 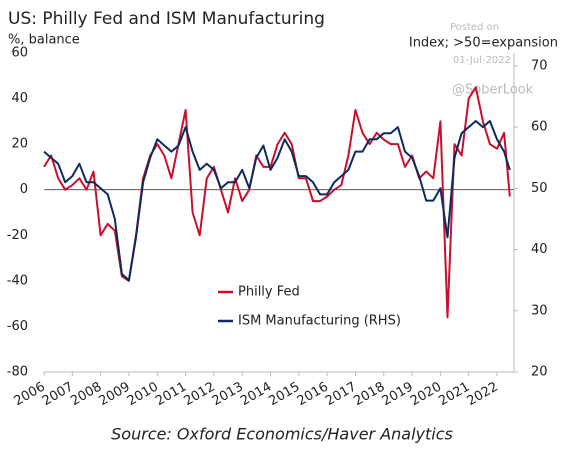 What do you see at coordinates (539, 127) in the screenshot?
I see `y2-tick-label: 60` at bounding box center [539, 127].